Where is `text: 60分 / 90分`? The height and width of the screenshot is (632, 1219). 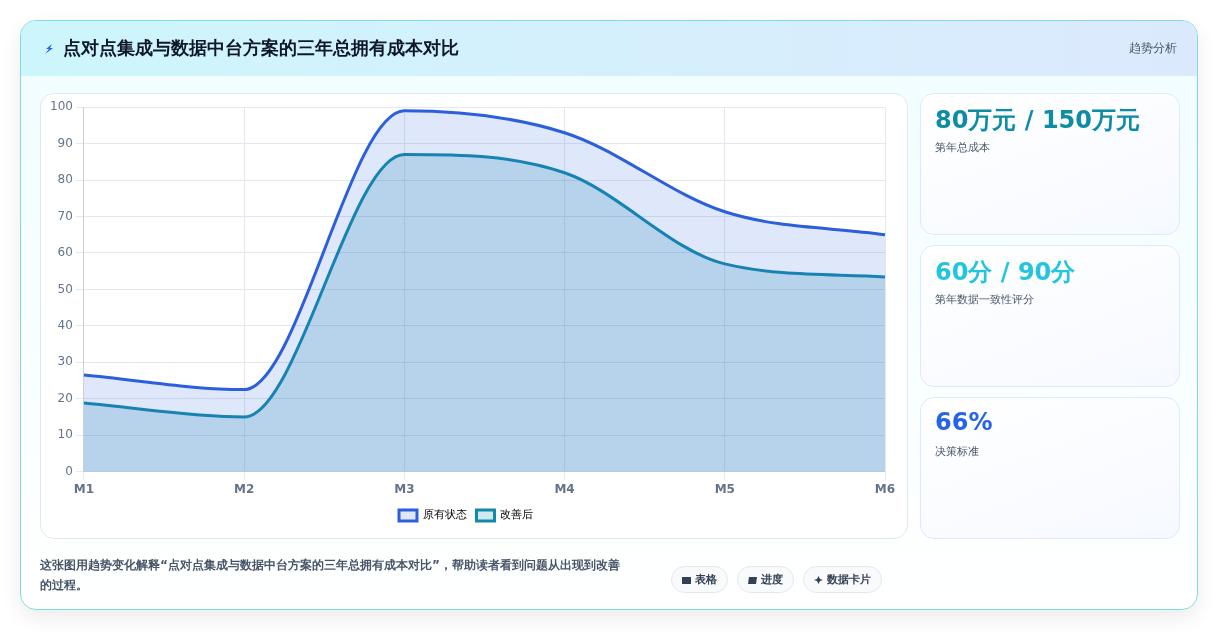
text: 60分 / 90分 is located at coordinates (1005, 272).